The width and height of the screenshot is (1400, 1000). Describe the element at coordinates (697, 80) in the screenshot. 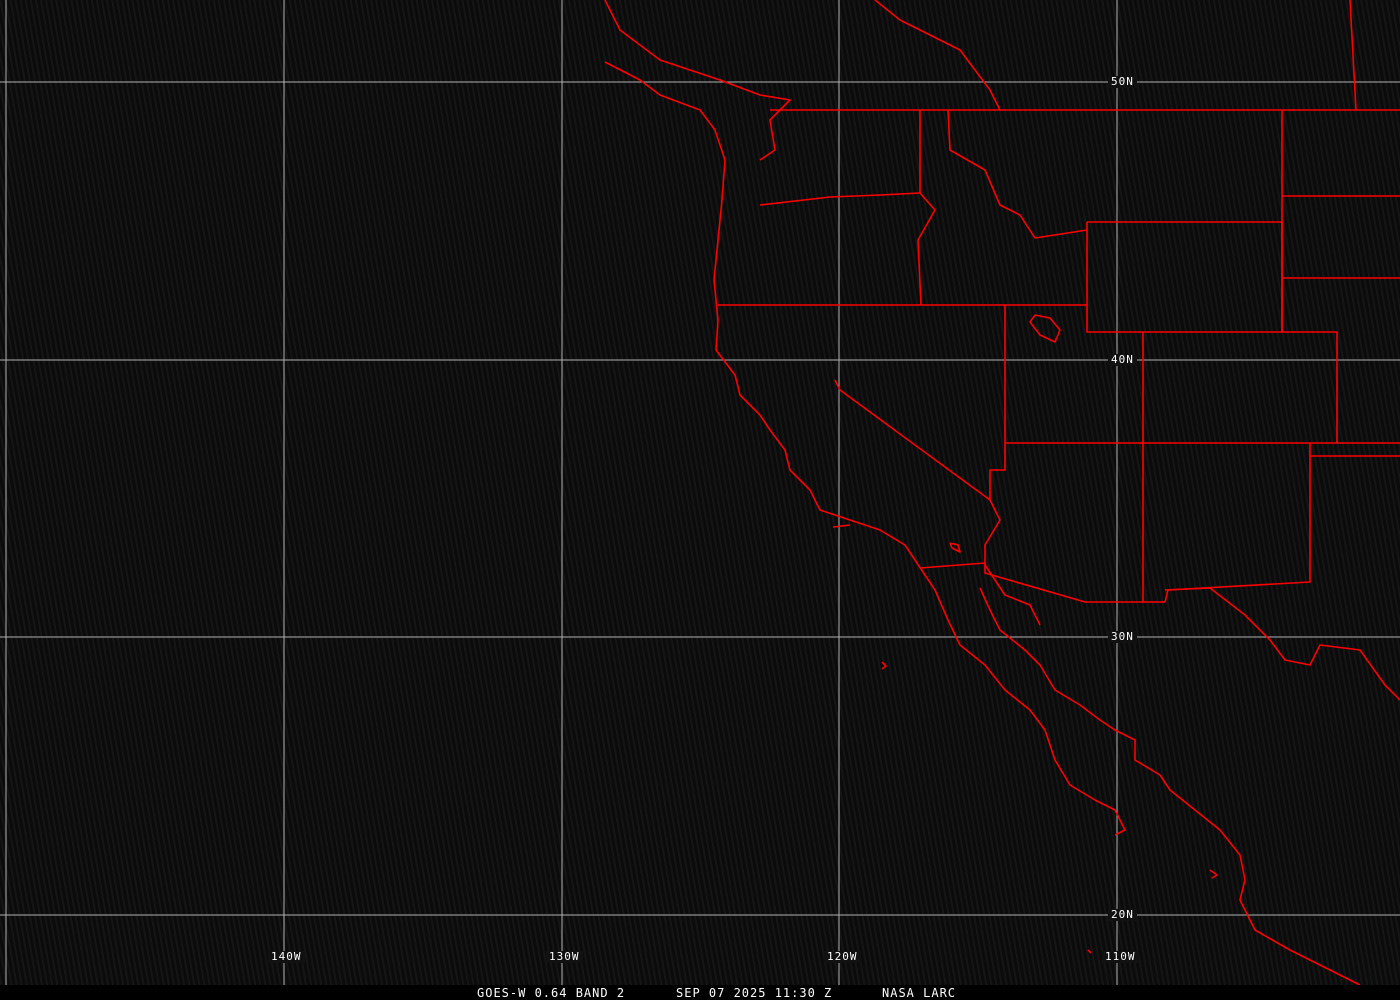

I see `canada-coast` at that location.